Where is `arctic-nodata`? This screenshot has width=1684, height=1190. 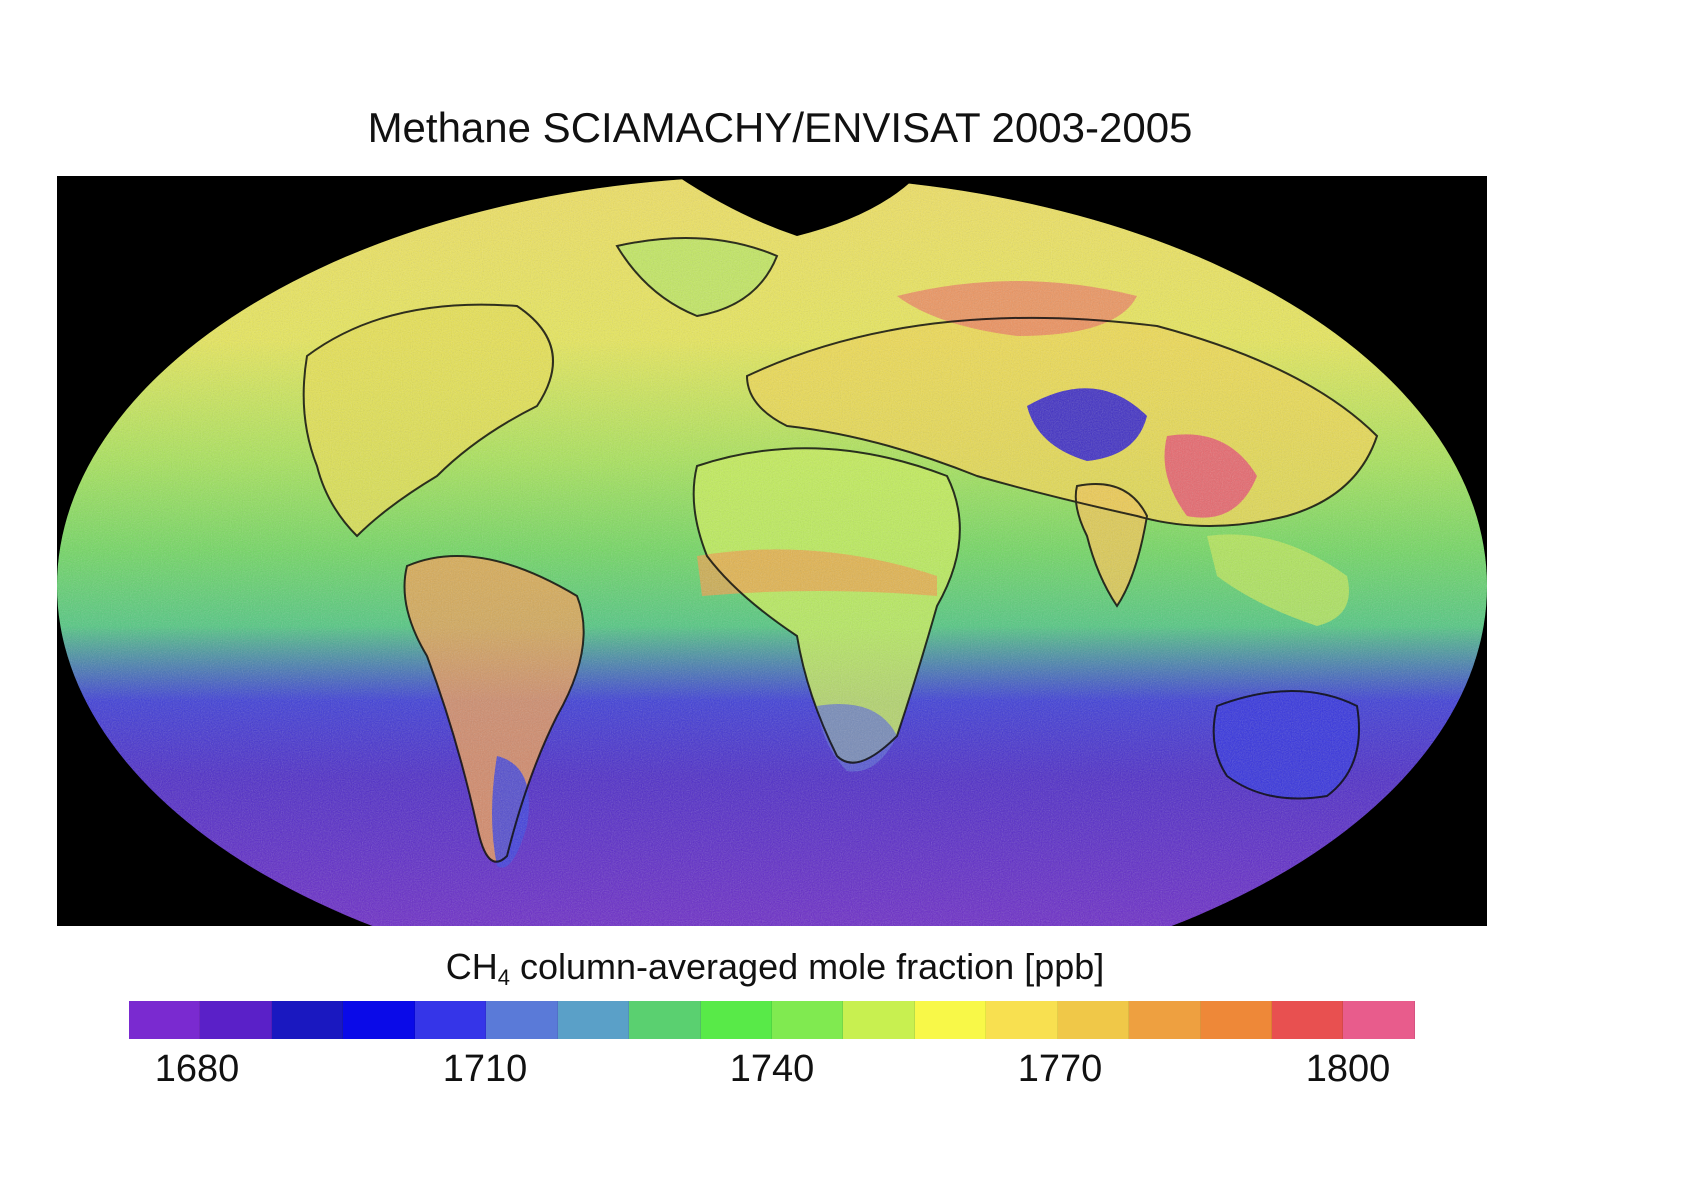 arctic-nodata is located at coordinates (797, 206).